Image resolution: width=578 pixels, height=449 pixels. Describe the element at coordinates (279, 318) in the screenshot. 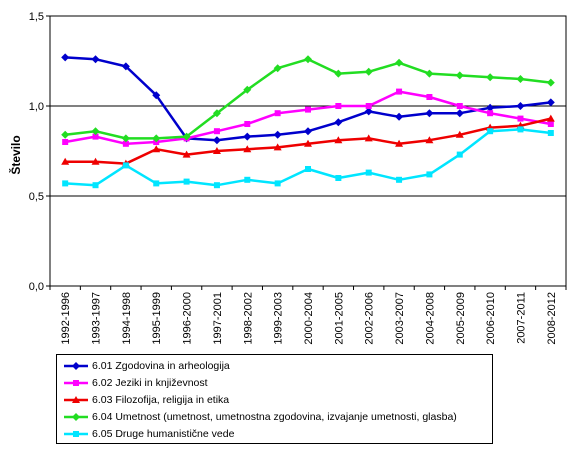

I see `x-tick-label: 1999-2003` at that location.